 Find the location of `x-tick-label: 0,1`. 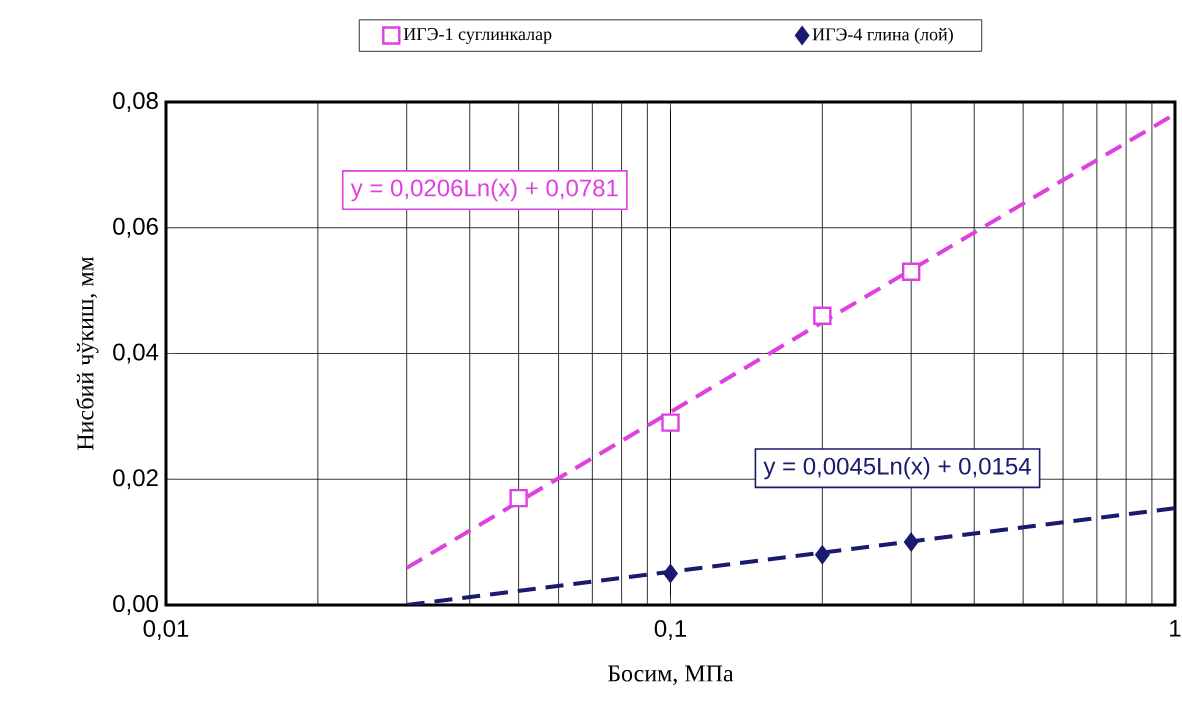

x-tick-label: 0,1 is located at coordinates (670, 630).